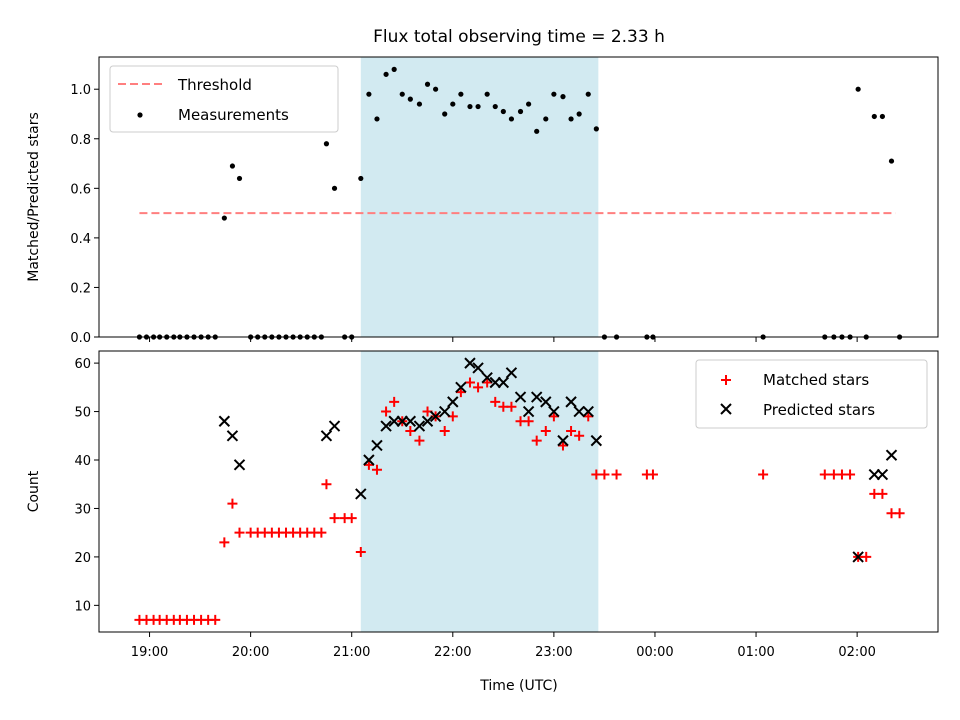 This screenshot has width=960, height=720. I want to click on count-y-tick-label: 60, so click(82, 364).